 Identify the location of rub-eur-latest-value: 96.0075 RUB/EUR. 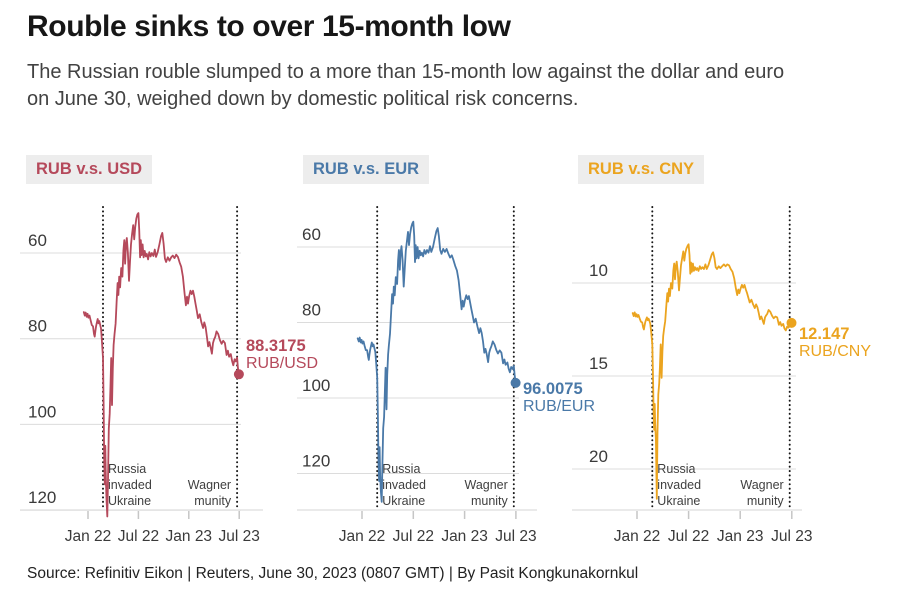
(559, 398).